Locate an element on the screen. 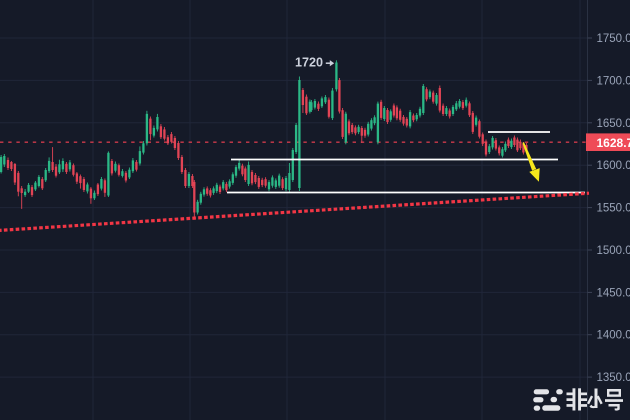 Image resolution: width=630 pixels, height=420 pixels. svg-text: 1750.00 is located at coordinates (613, 39).